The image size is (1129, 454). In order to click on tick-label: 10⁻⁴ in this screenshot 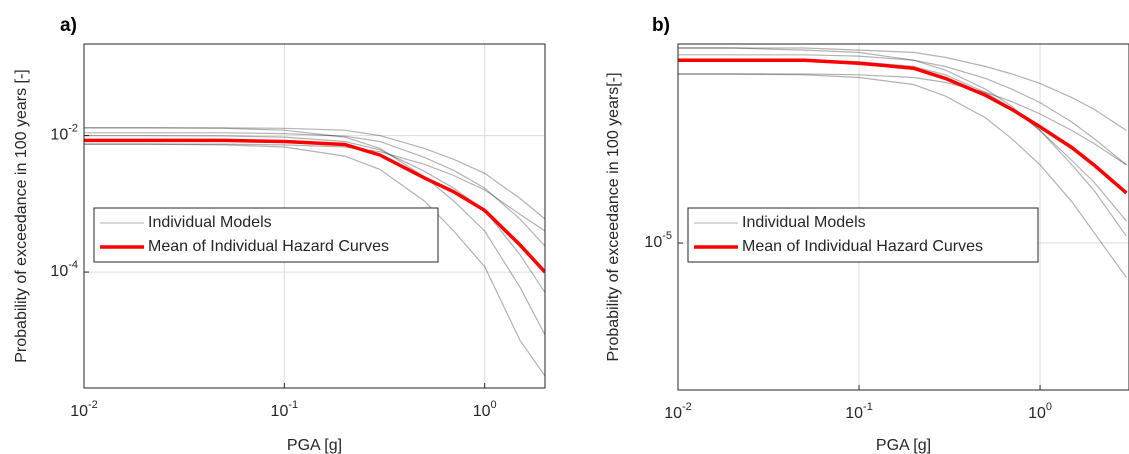, I will do `click(64, 269)`.